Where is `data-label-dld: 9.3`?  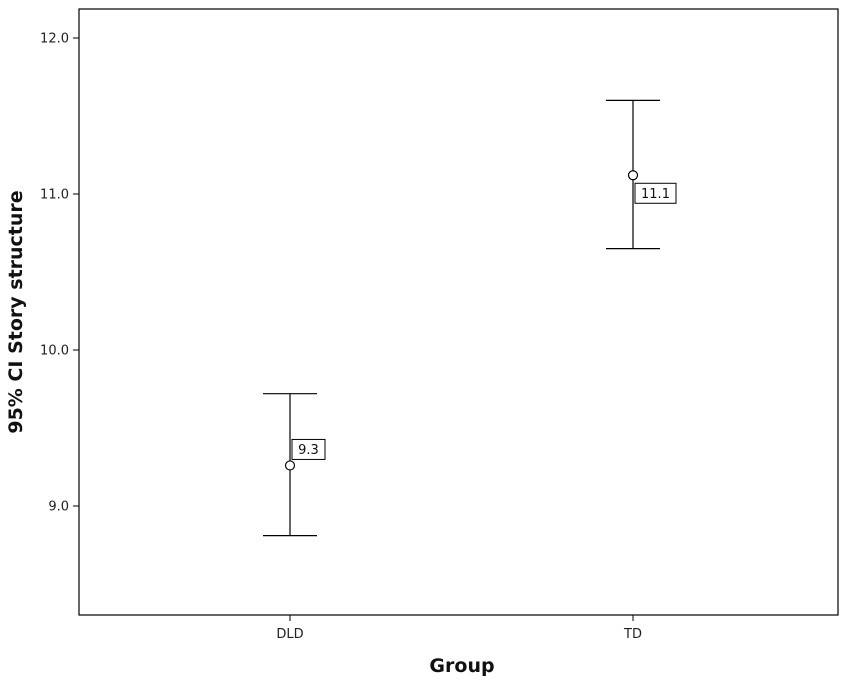 data-label-dld: 9.3 is located at coordinates (308, 449).